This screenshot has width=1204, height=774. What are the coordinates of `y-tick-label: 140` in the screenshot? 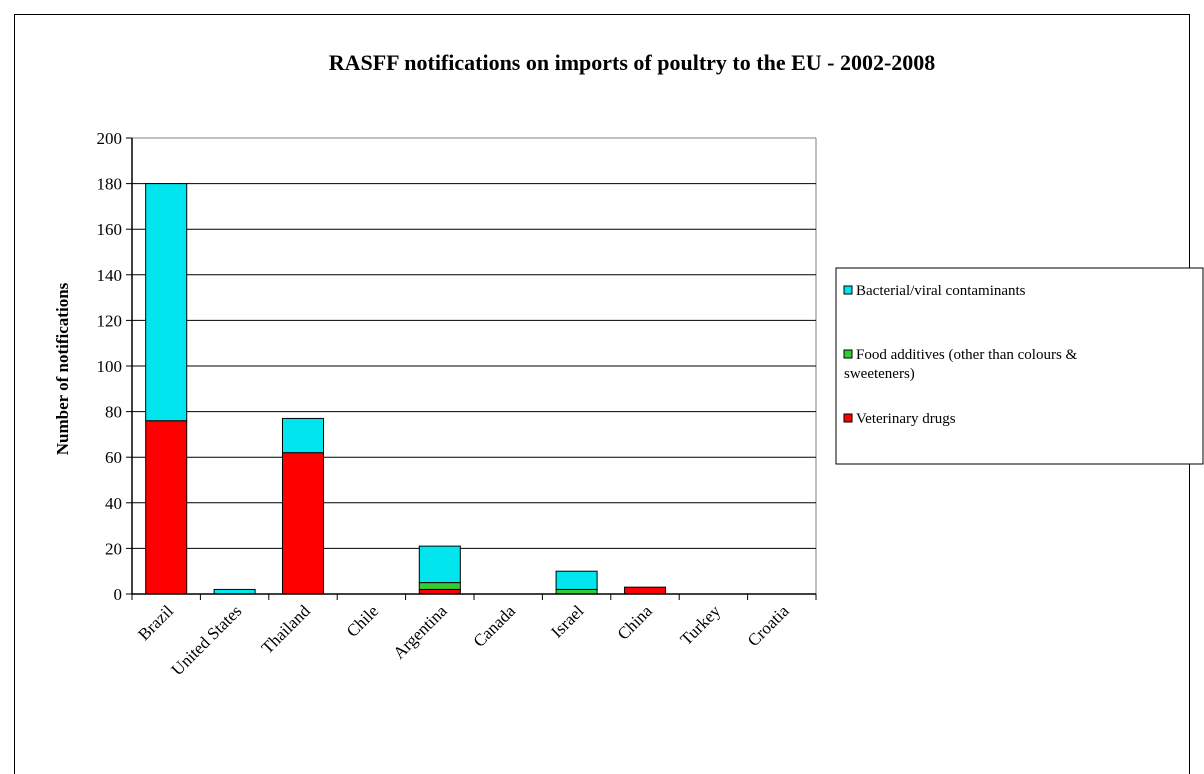 It's located at (110, 275).